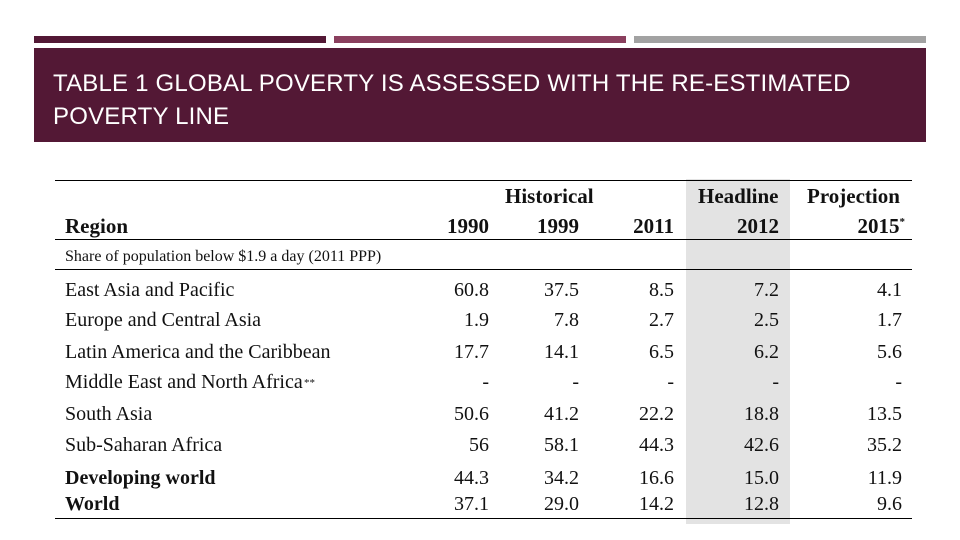 The width and height of the screenshot is (960, 540). I want to click on cell-region: Europe and Central Asia, so click(163, 320).